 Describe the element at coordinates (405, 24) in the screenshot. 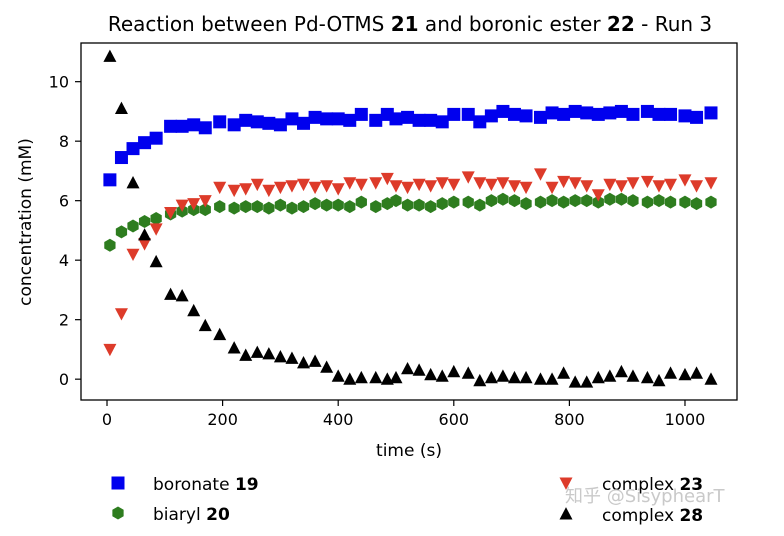

I see `title-bold-21: 21` at that location.